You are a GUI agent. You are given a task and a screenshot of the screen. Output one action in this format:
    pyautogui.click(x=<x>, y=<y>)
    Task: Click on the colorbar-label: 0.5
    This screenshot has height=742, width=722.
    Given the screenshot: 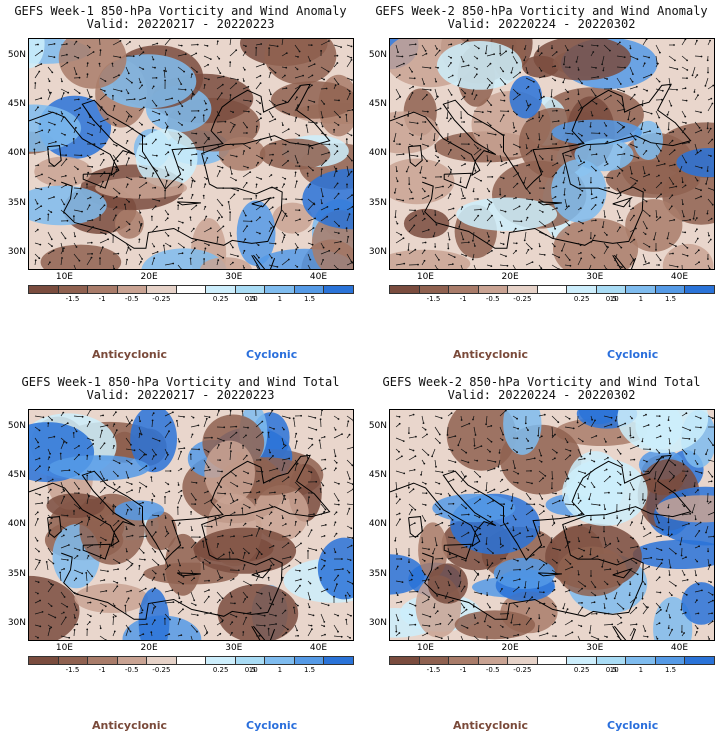 What is the action you would take?
    pyautogui.click(x=250, y=299)
    